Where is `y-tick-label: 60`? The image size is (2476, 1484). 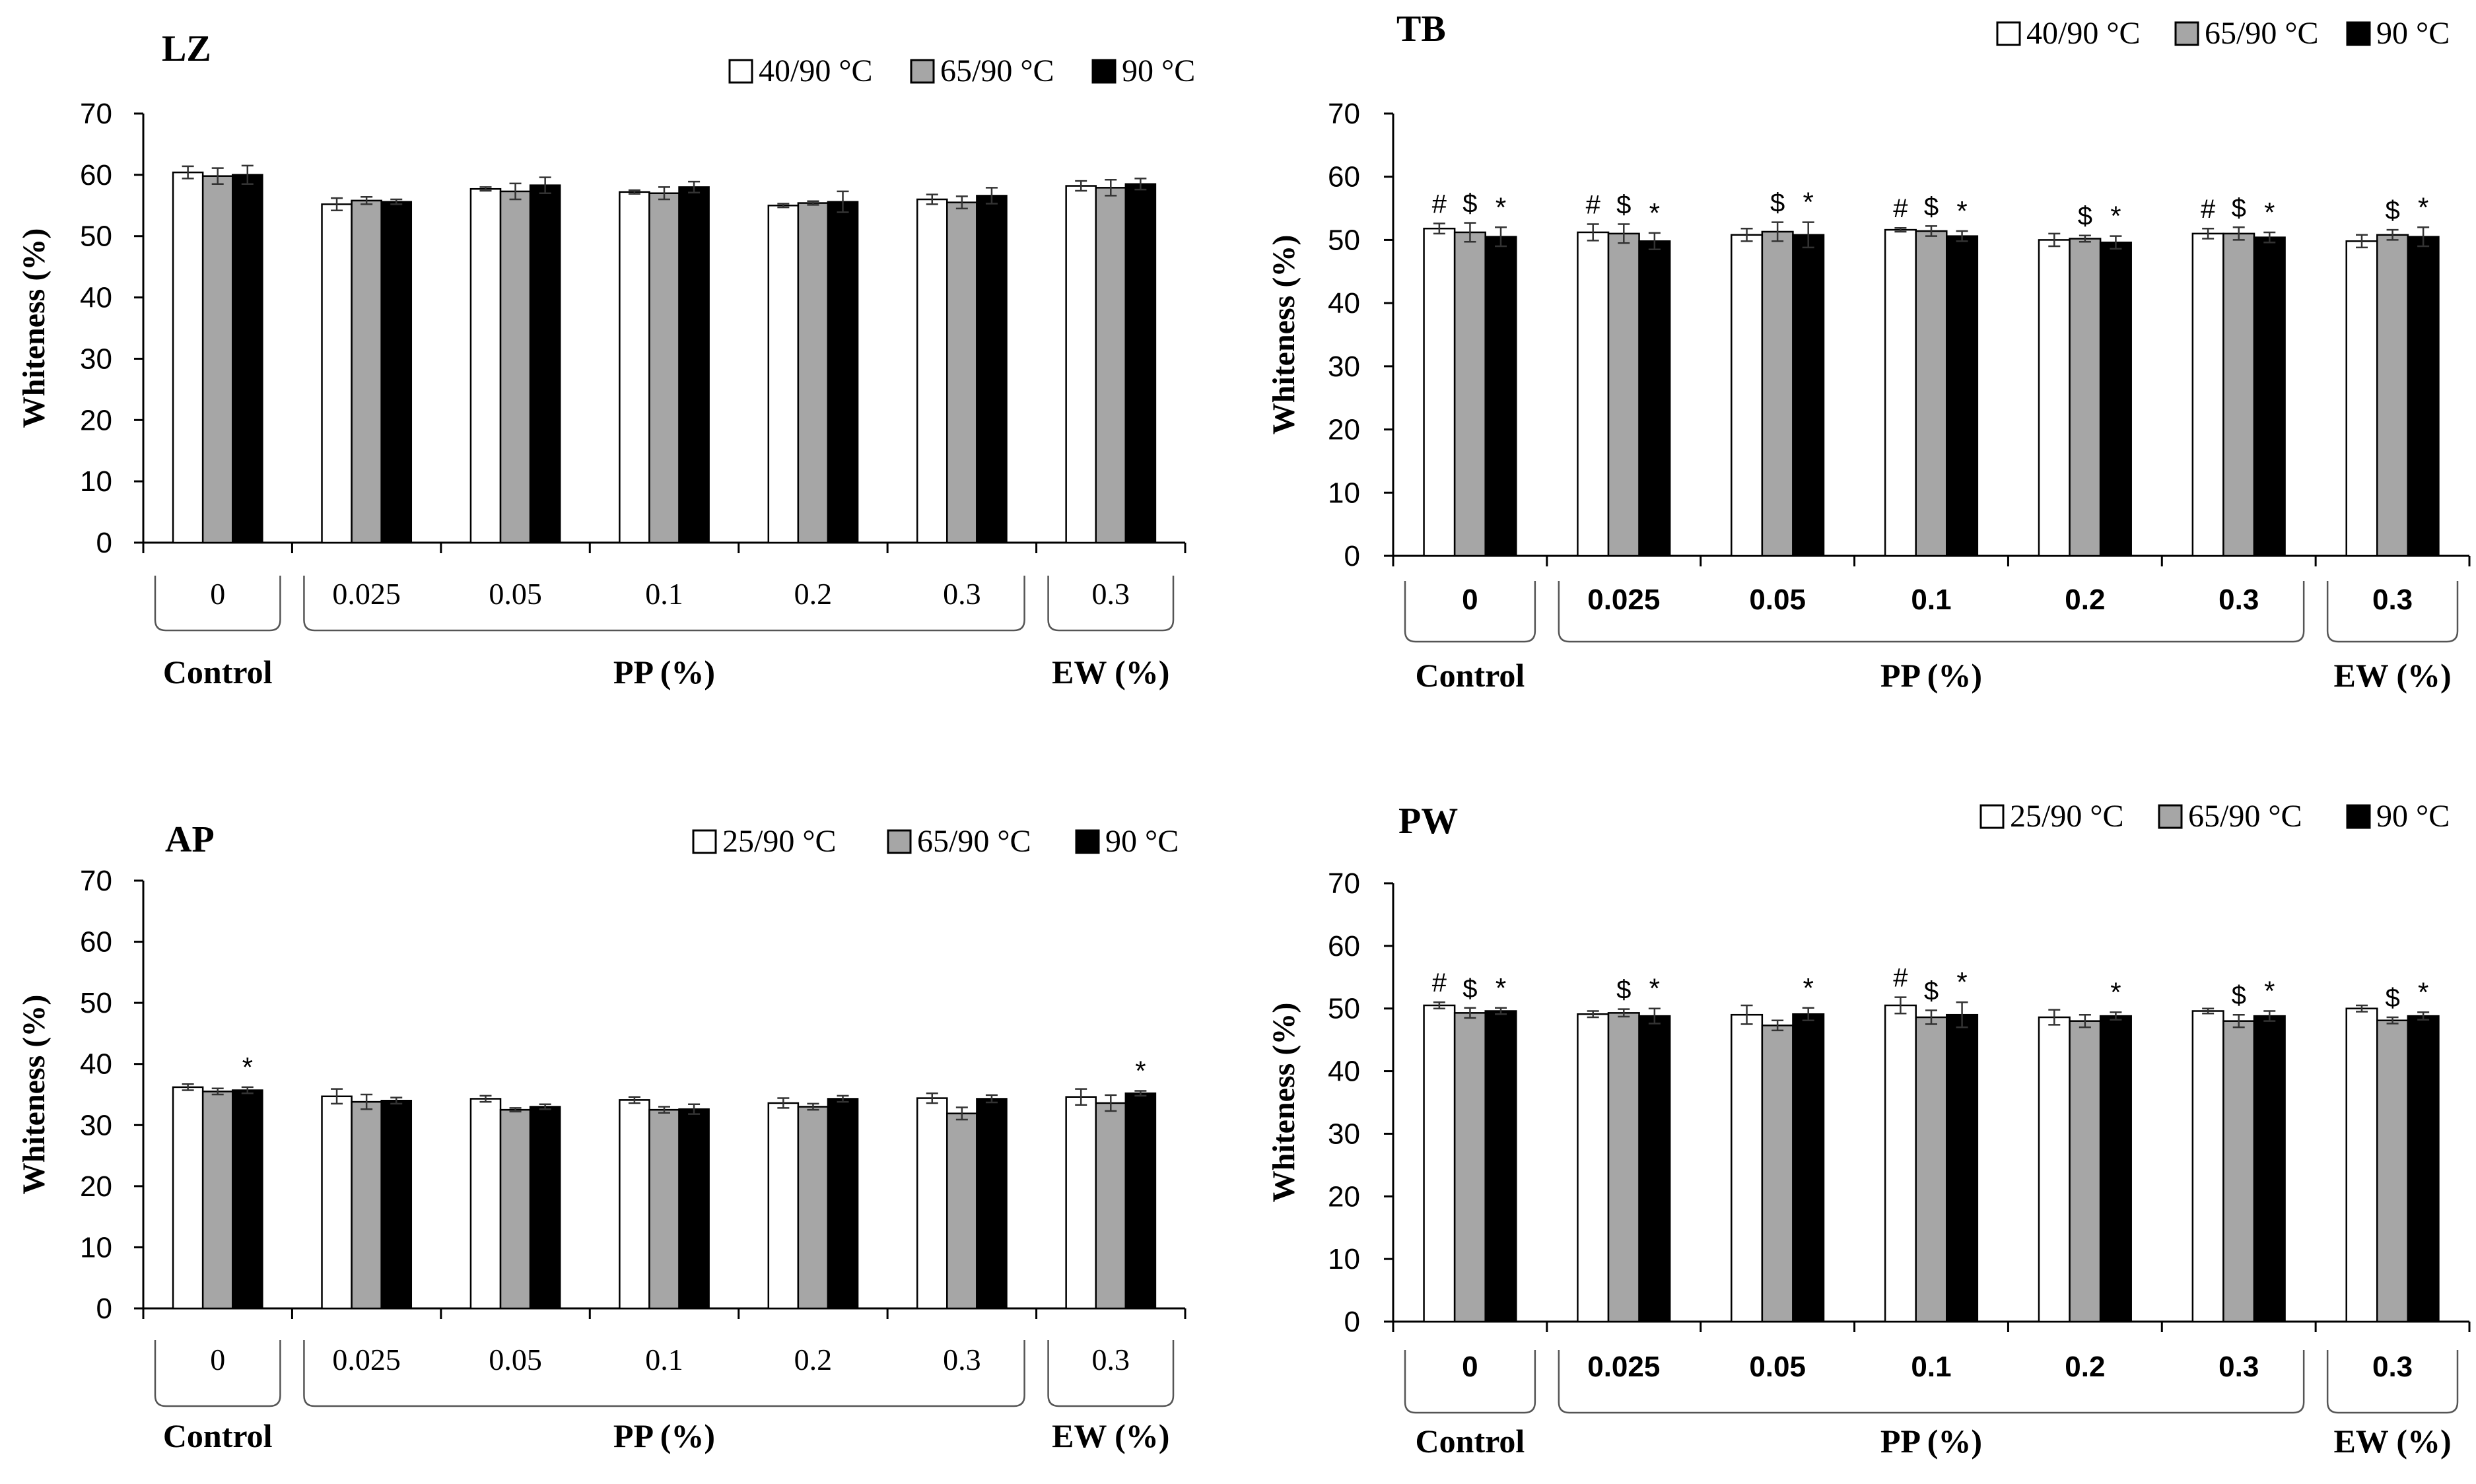 y-tick-label: 60 is located at coordinates (96, 175).